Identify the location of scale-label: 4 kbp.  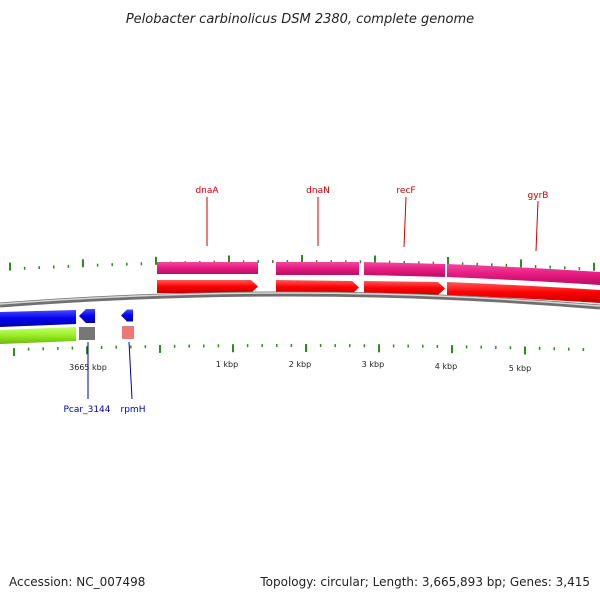
(446, 366).